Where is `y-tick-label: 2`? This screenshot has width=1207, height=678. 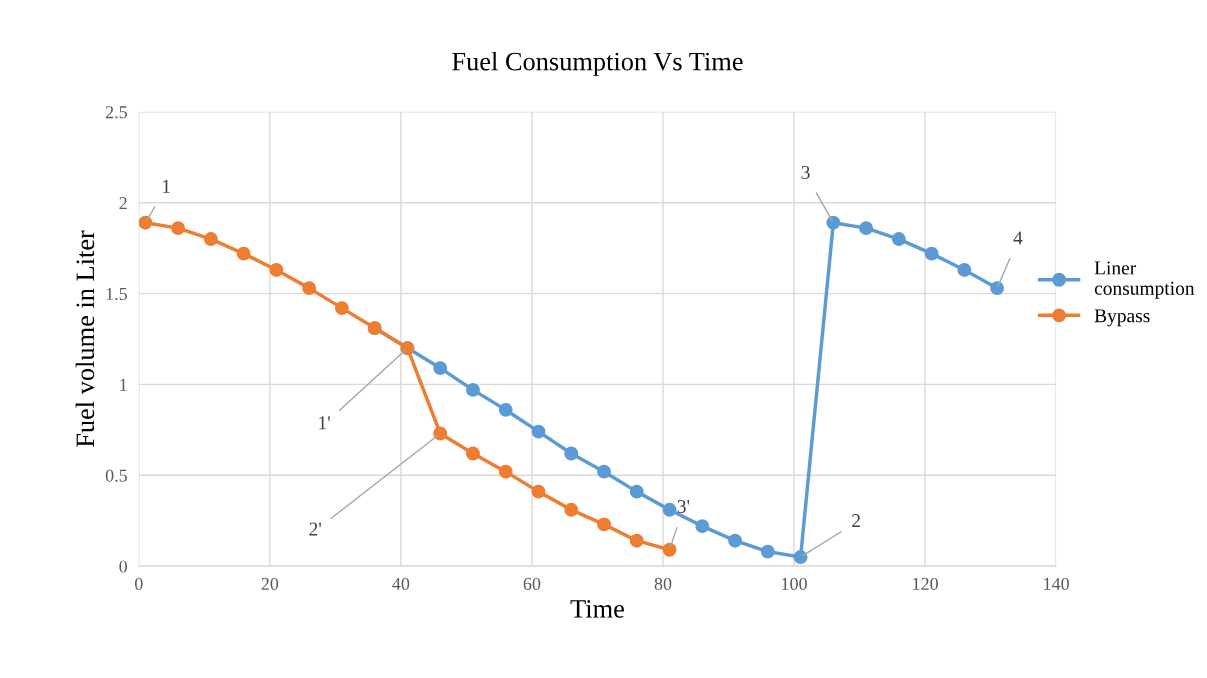
y-tick-label: 2 is located at coordinates (123, 203).